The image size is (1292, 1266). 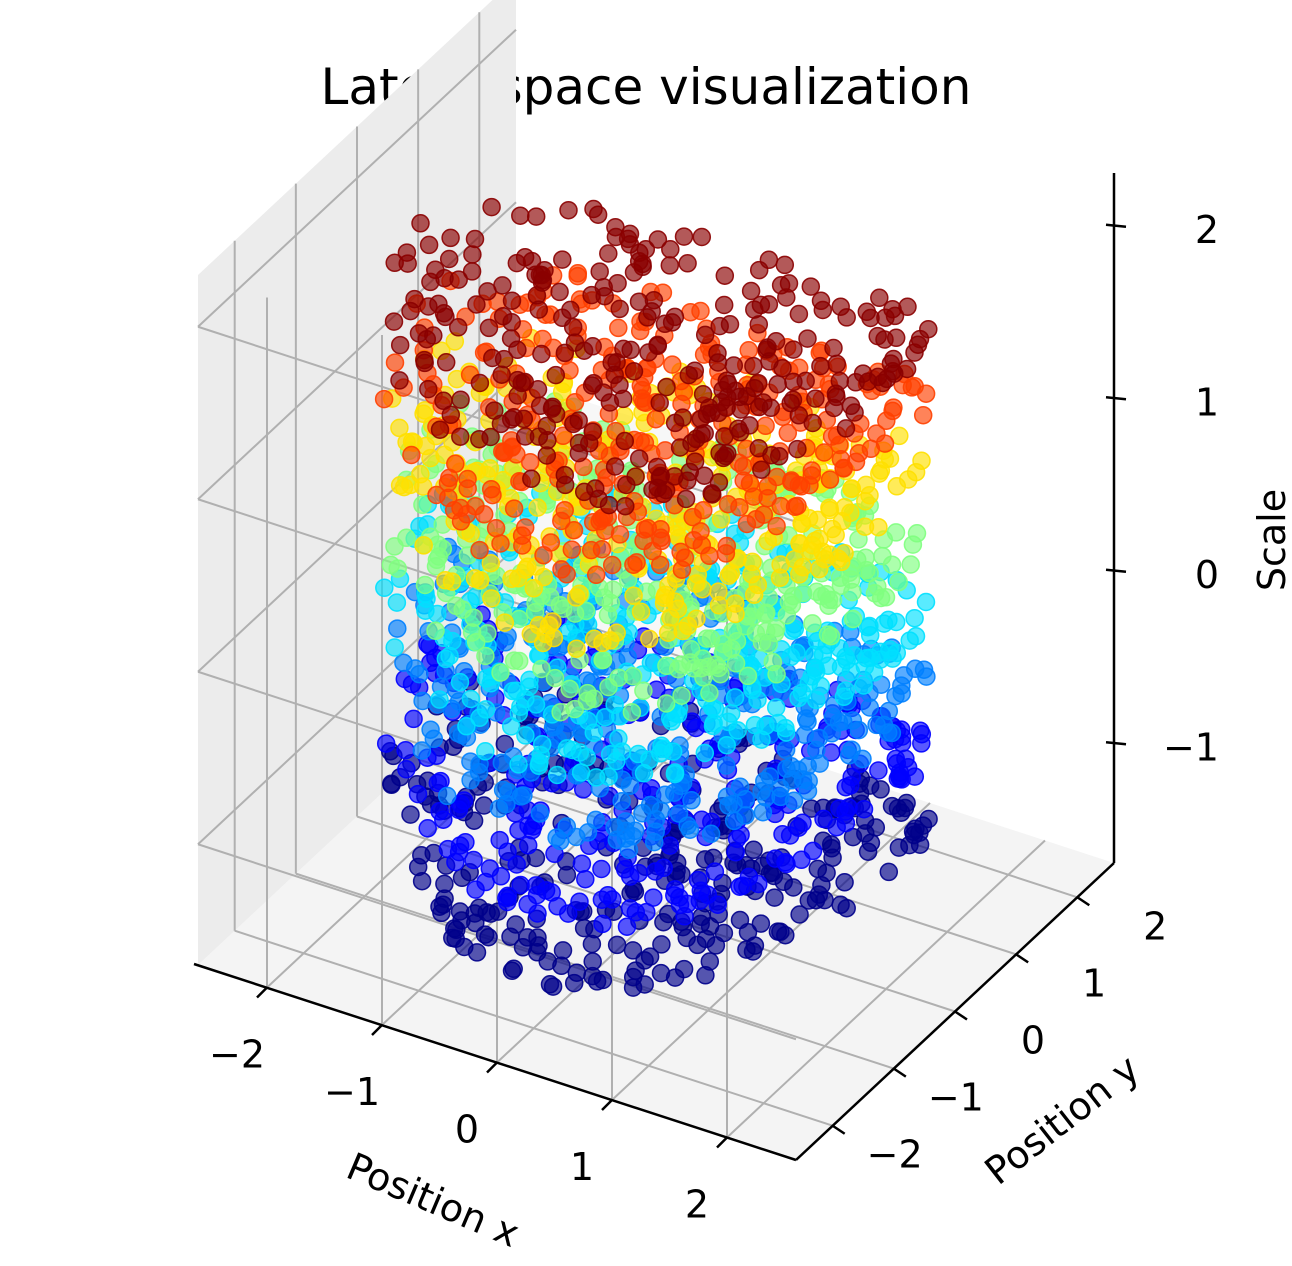 I want to click on scatter-point-2086, so click(x=566, y=574).